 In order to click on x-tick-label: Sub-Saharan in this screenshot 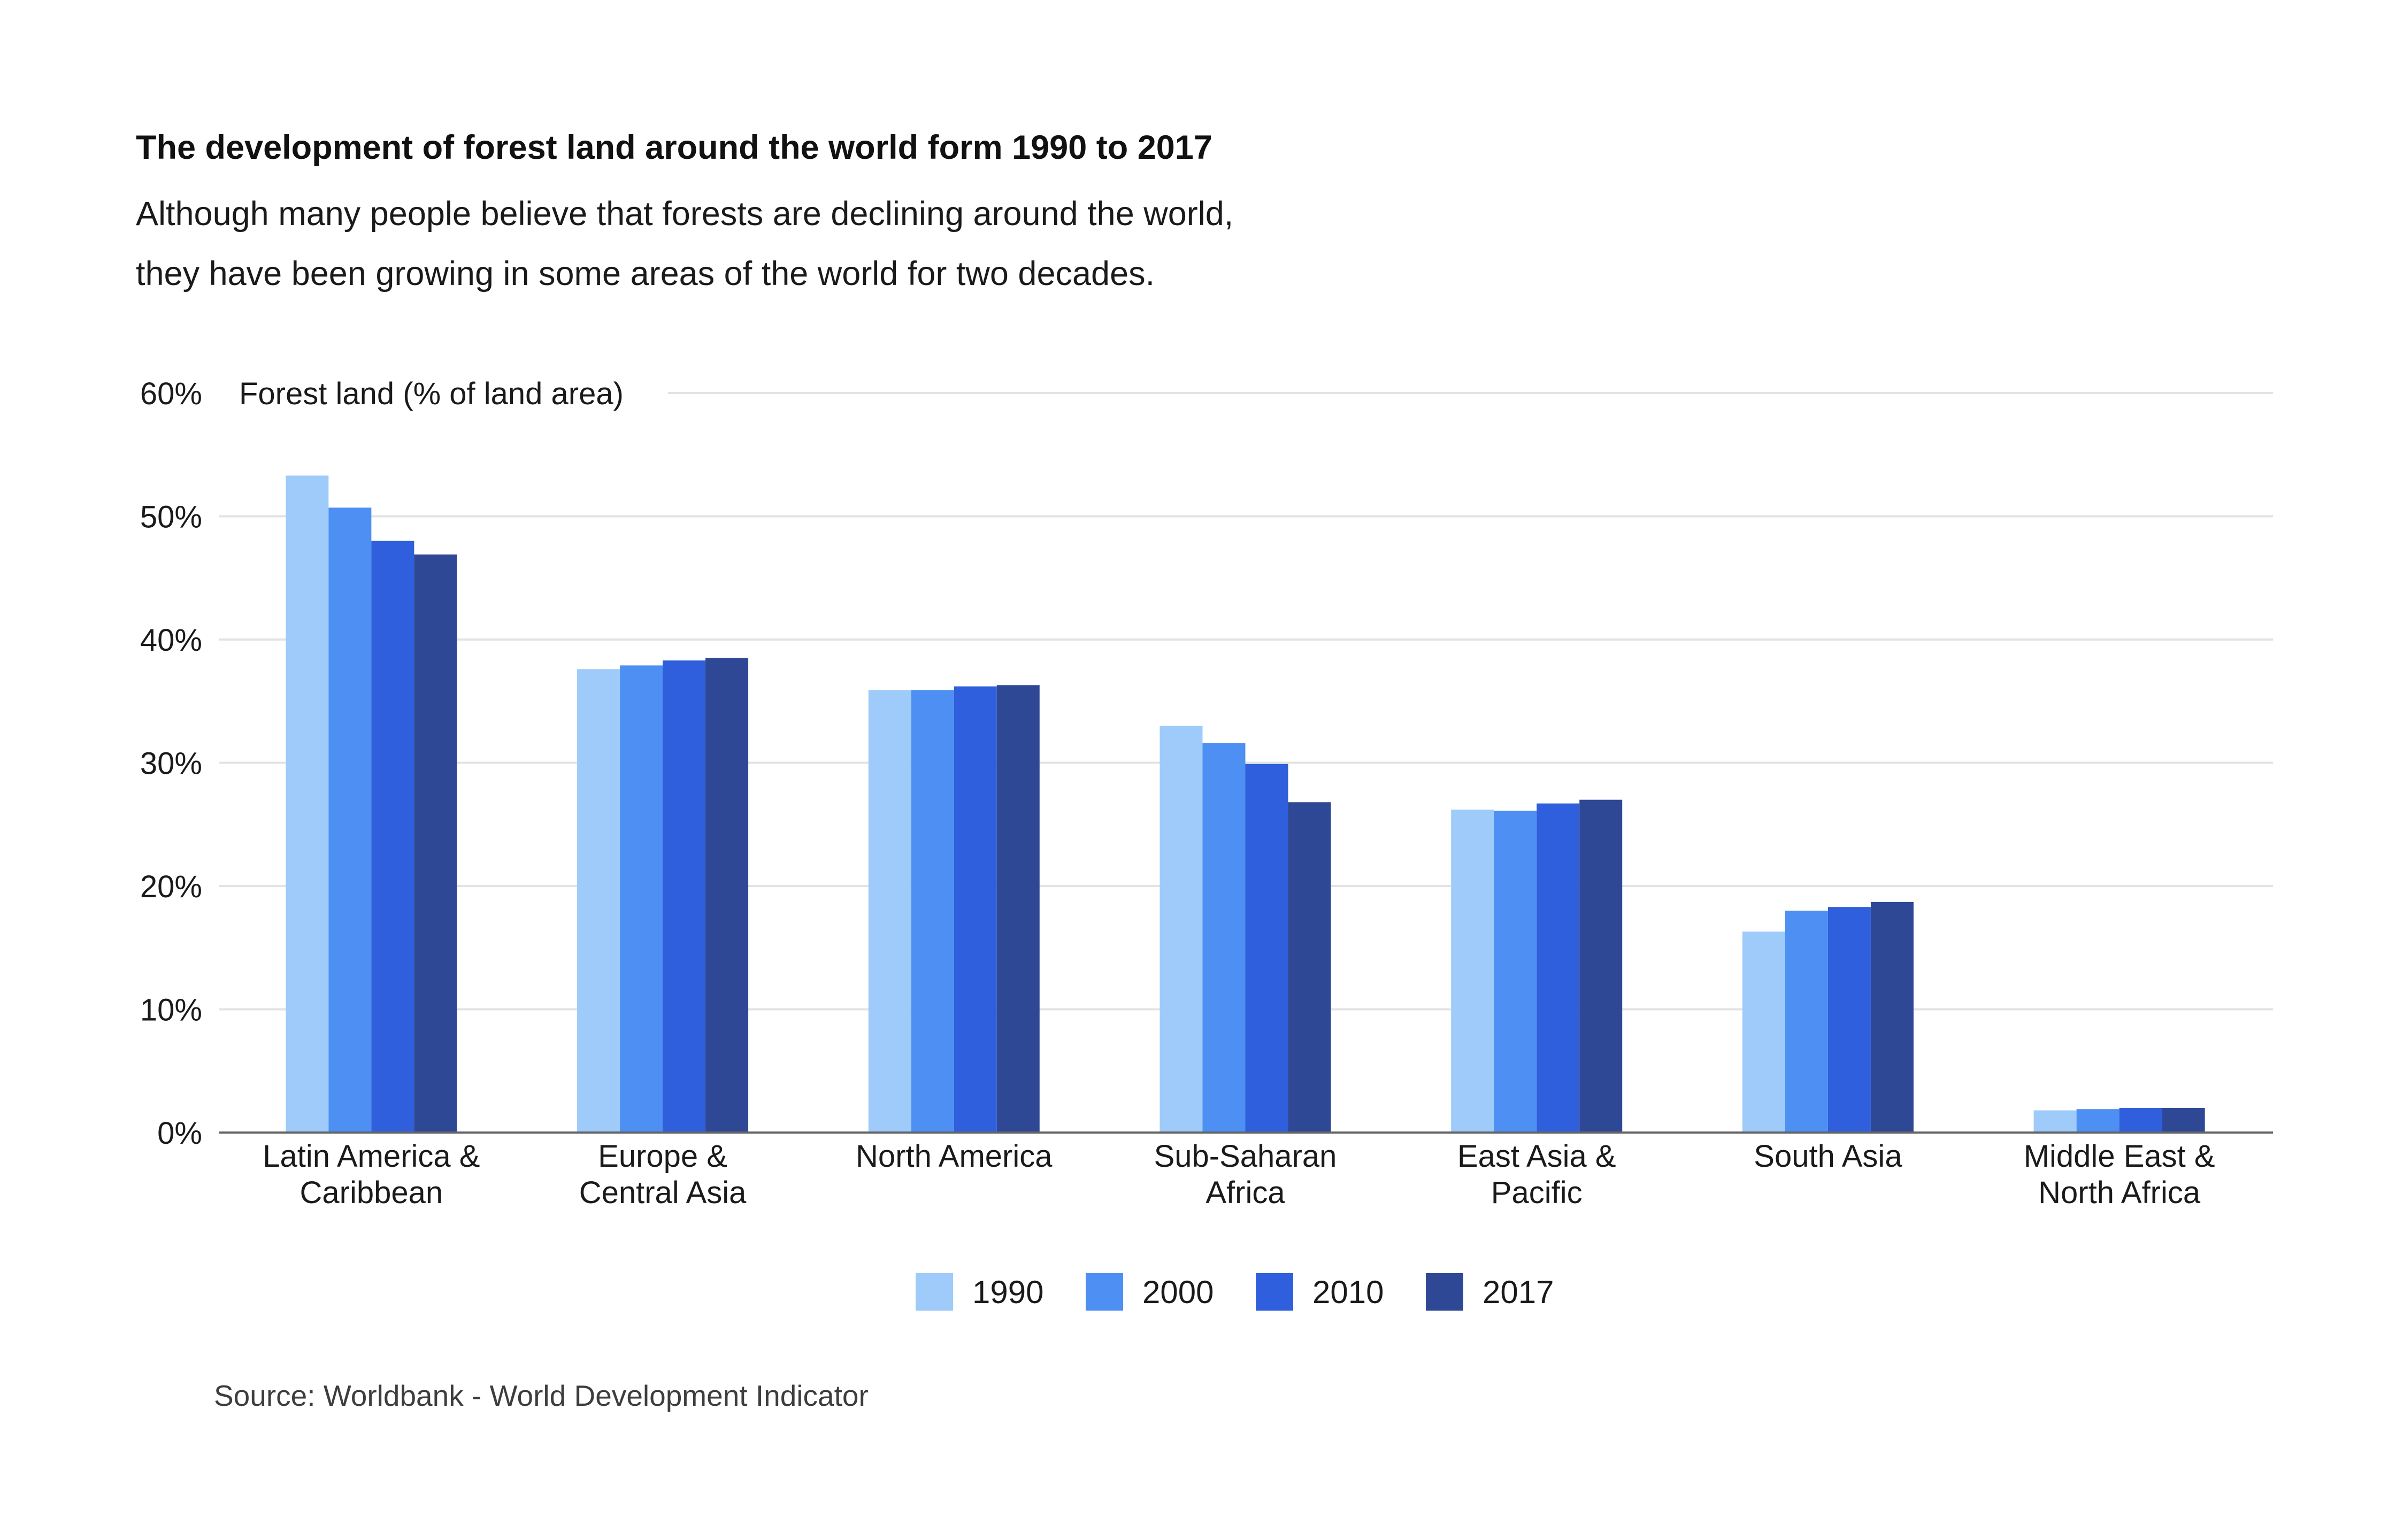, I will do `click(1245, 1156)`.